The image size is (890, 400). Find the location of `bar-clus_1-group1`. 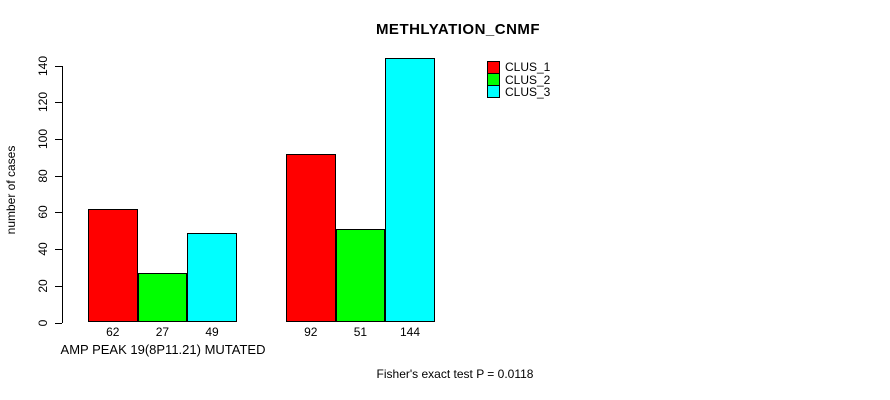

bar-clus_1-group1 is located at coordinates (113, 265).